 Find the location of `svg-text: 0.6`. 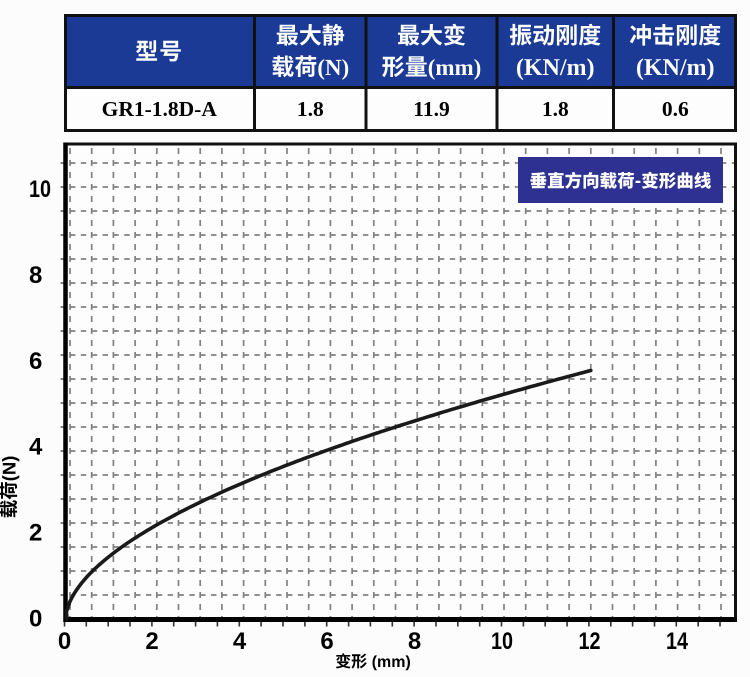

svg-text: 0.6 is located at coordinates (675, 109).